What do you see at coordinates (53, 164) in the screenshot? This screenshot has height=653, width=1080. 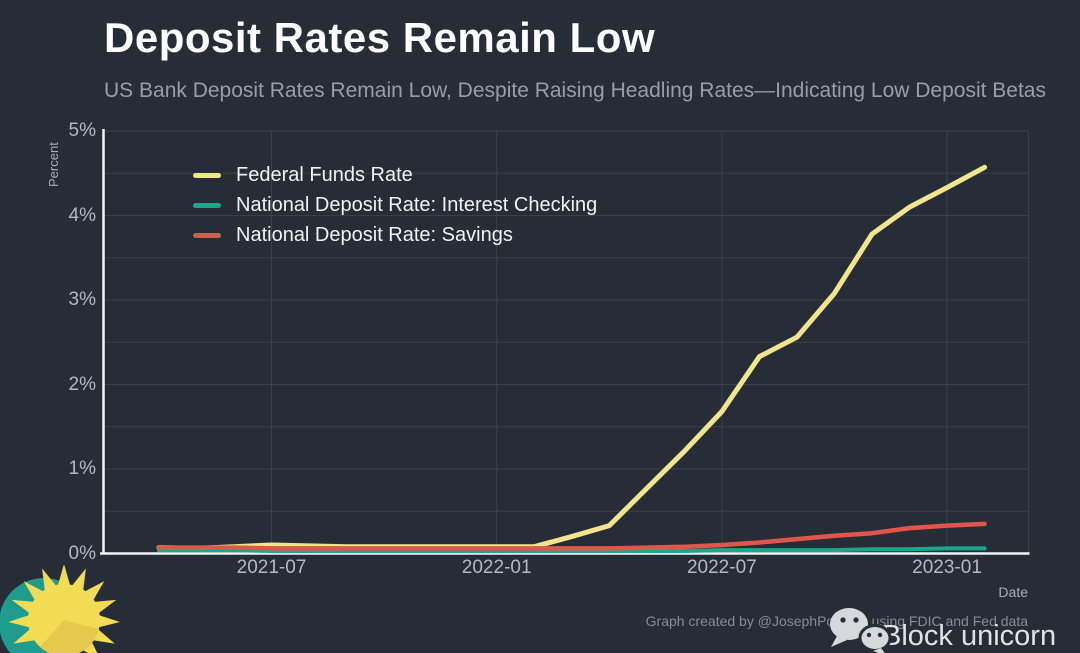 I see `y-axis-title: Percent` at bounding box center [53, 164].